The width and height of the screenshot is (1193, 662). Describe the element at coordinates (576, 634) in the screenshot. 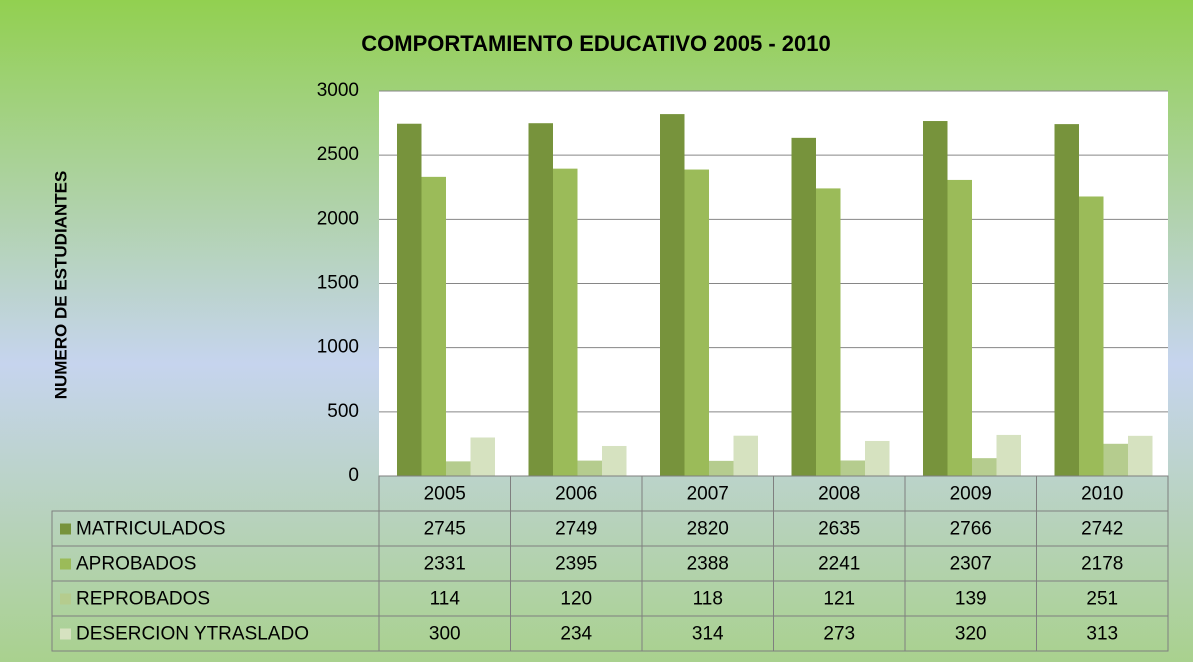

I see `table-value: 234` at that location.